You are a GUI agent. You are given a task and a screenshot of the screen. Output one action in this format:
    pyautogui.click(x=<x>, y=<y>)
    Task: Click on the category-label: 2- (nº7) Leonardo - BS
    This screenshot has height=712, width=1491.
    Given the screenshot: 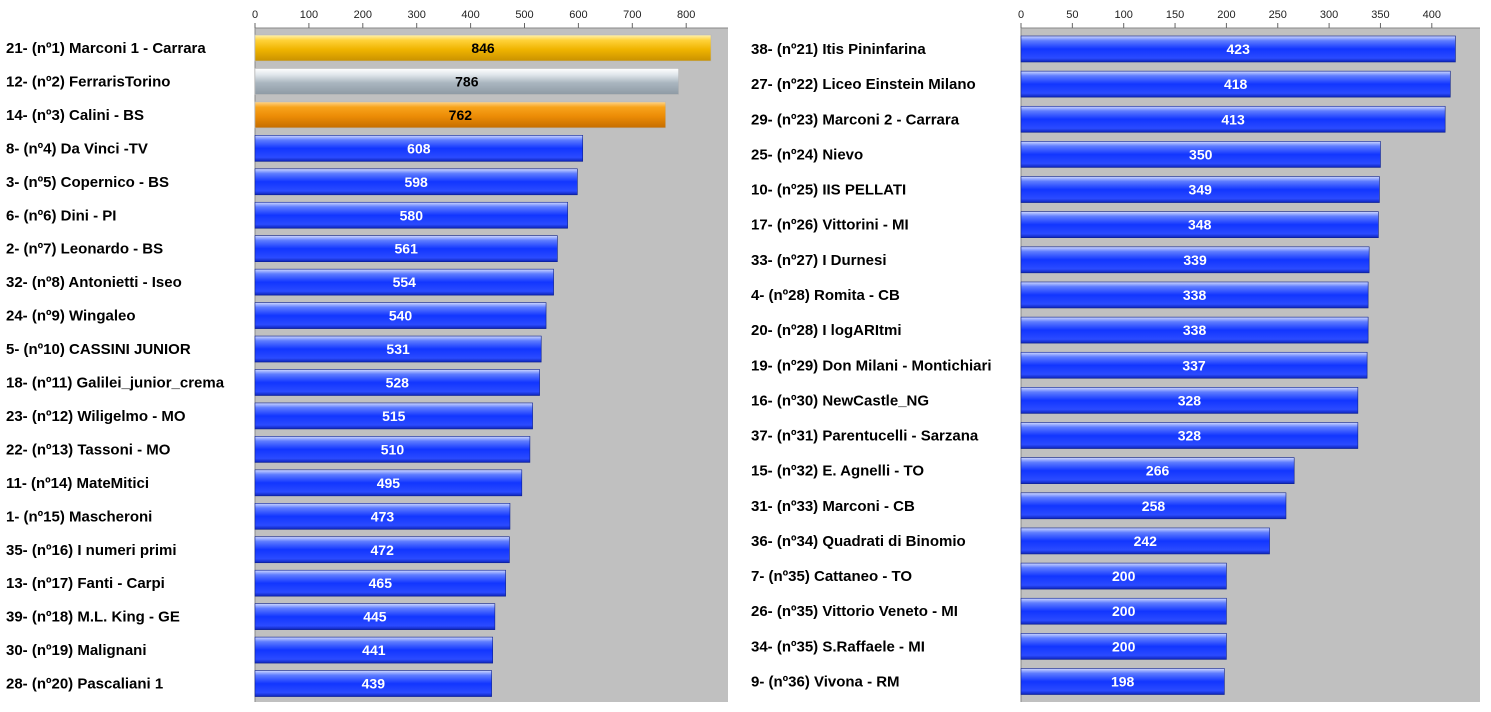 What is the action you would take?
    pyautogui.click(x=84, y=249)
    